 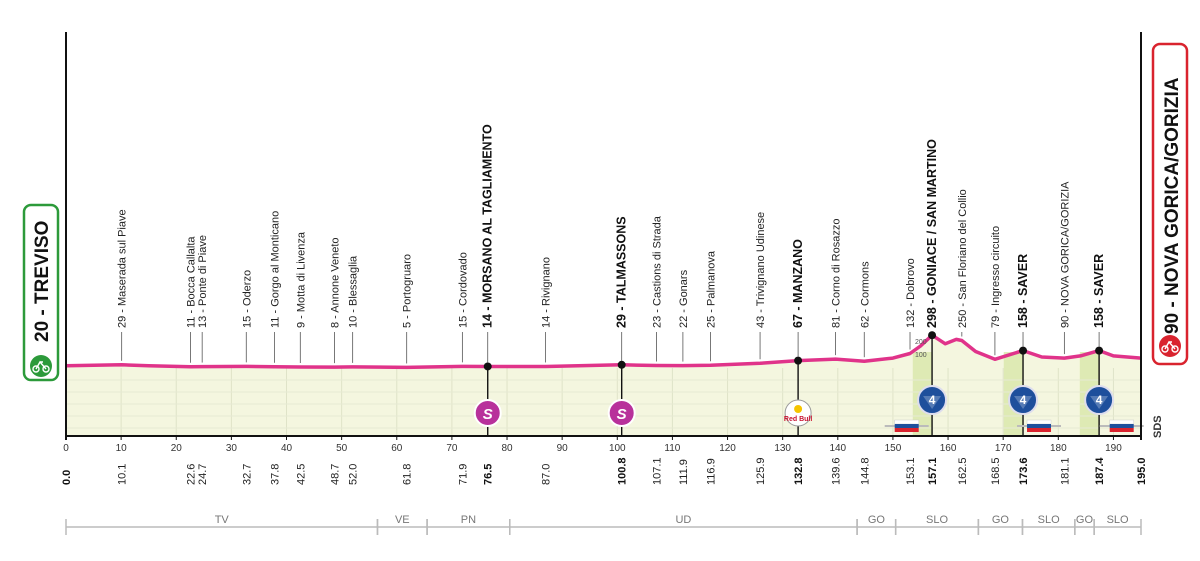 I want to click on waypoint-km-label: 22.6, so click(x=192, y=474).